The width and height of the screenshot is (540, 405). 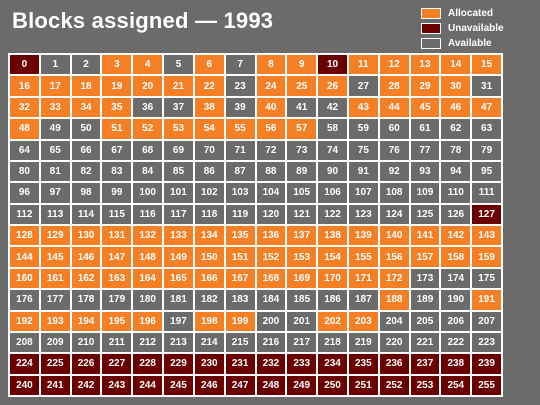 I want to click on block-189: 189, so click(x=425, y=300).